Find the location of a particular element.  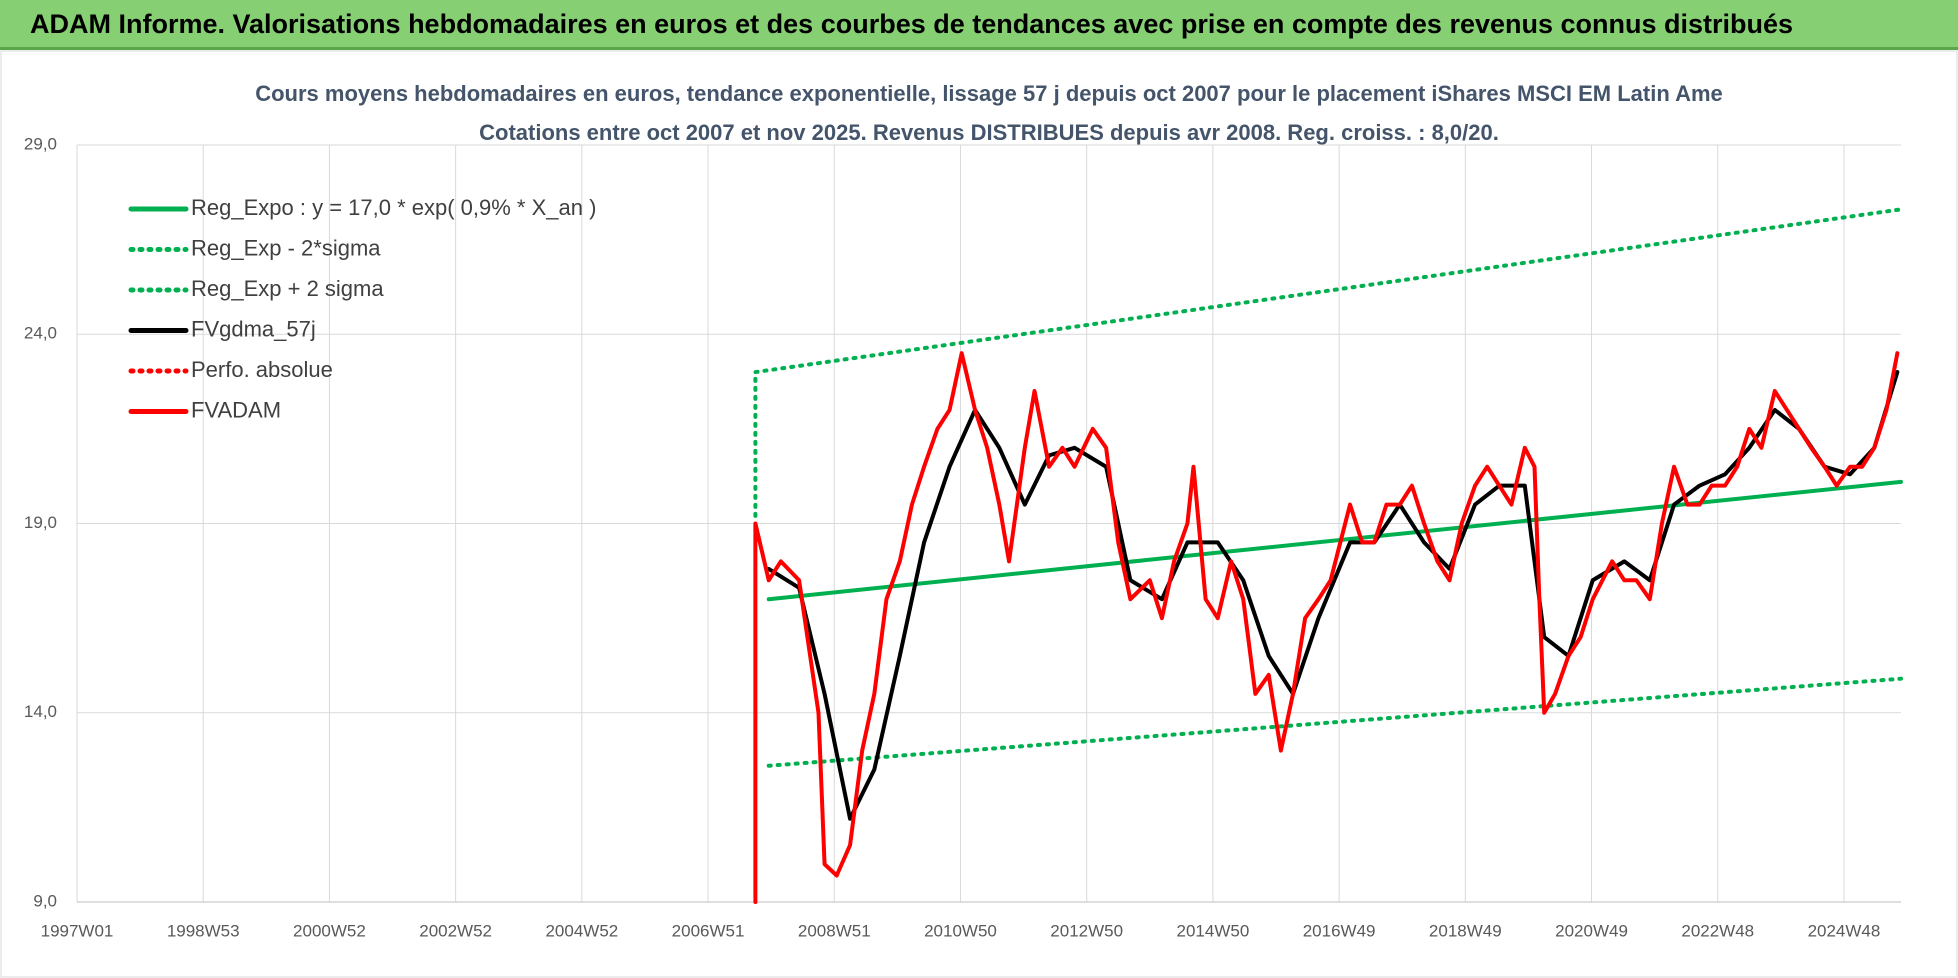

x-tick-label: 2010W50 is located at coordinates (960, 930).